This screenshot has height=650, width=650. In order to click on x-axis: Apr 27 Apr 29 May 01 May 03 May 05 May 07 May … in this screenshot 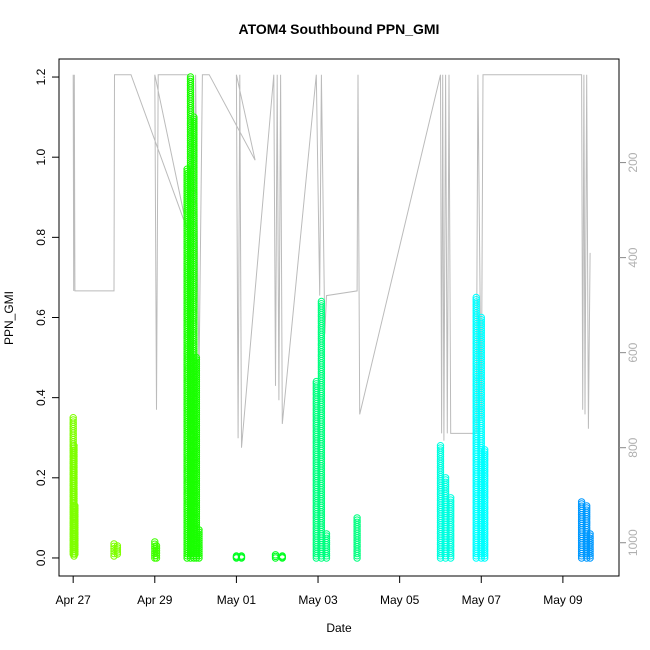, I will do `click(319, 591)`.